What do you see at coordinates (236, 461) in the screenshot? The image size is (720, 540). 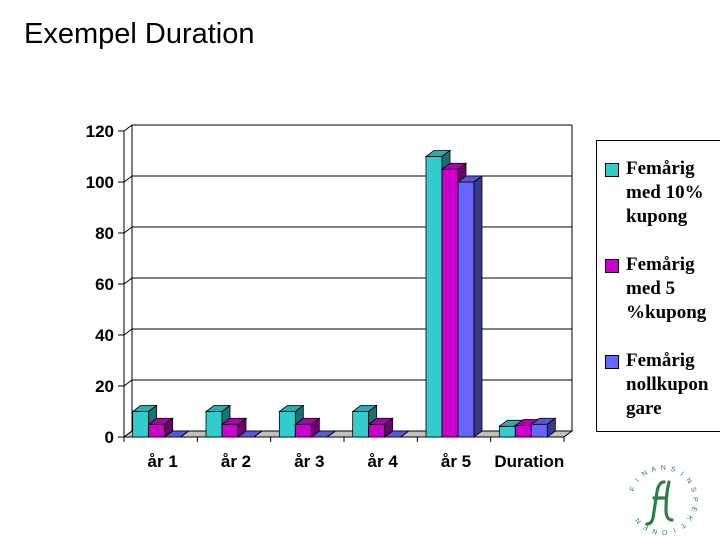 I see `x-category-label: år 2` at bounding box center [236, 461].